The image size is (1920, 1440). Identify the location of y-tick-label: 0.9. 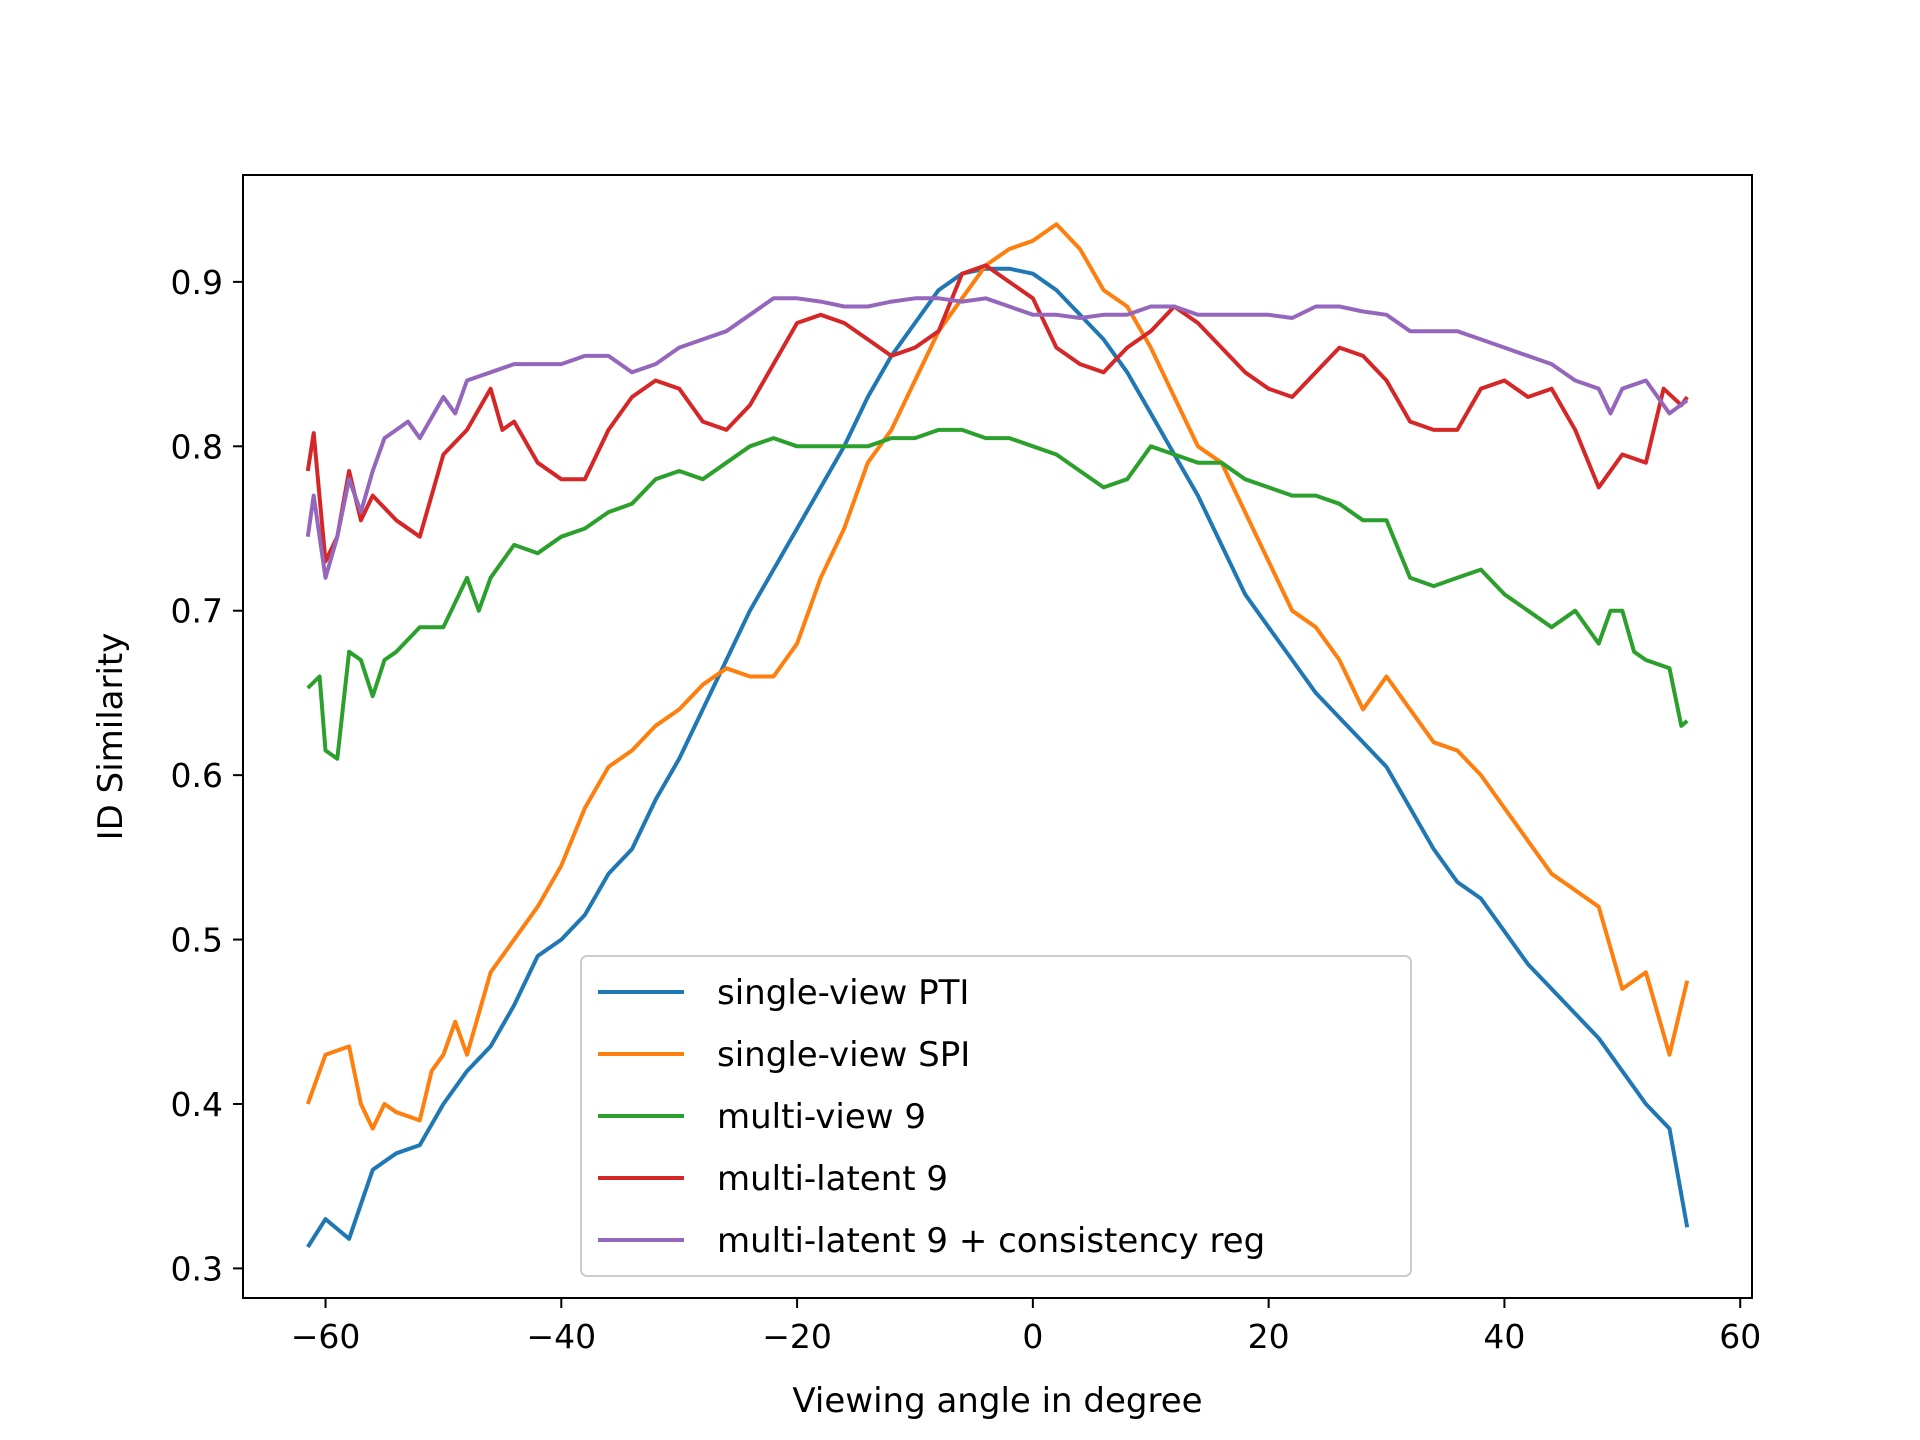
(197, 282).